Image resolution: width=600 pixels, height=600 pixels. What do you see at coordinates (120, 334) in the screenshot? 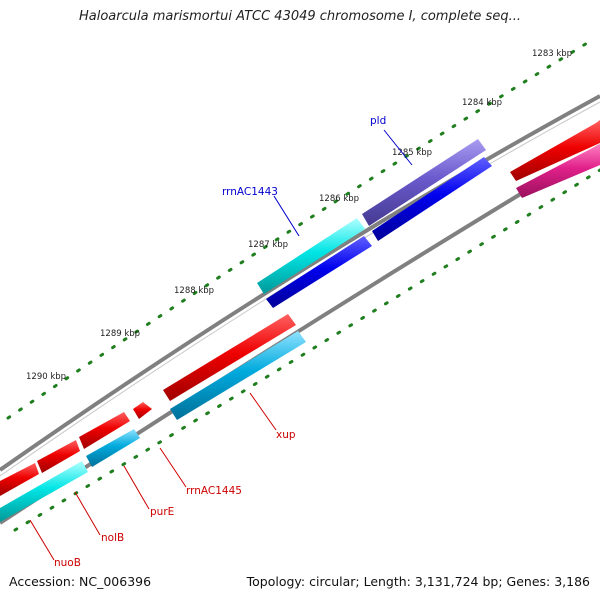
I see `tick-label: 1289 kbp` at bounding box center [120, 334].